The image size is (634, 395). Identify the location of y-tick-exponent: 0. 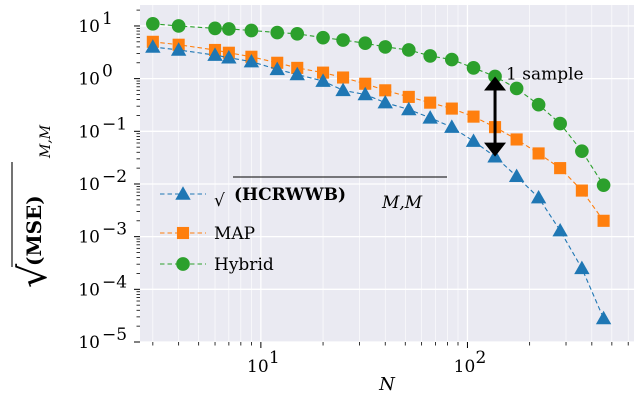
(107, 72).